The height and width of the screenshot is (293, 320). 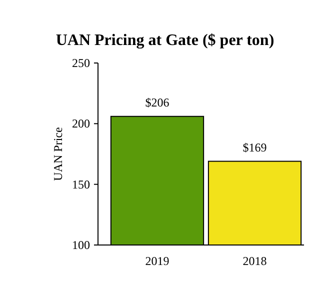 What do you see at coordinates (81, 63) in the screenshot?
I see `y-tick-label: 250` at bounding box center [81, 63].